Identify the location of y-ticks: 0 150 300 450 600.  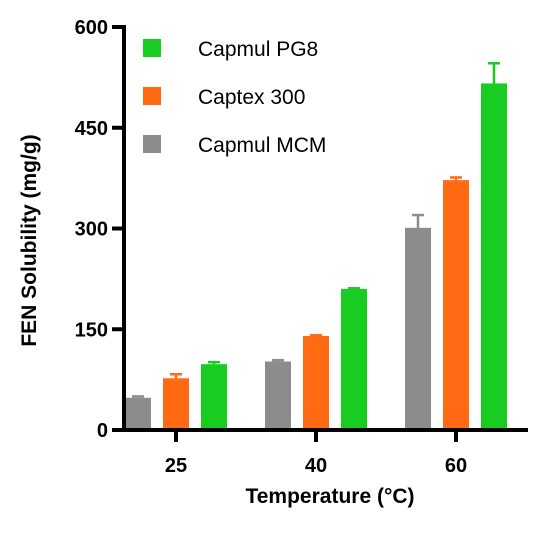
(99, 229).